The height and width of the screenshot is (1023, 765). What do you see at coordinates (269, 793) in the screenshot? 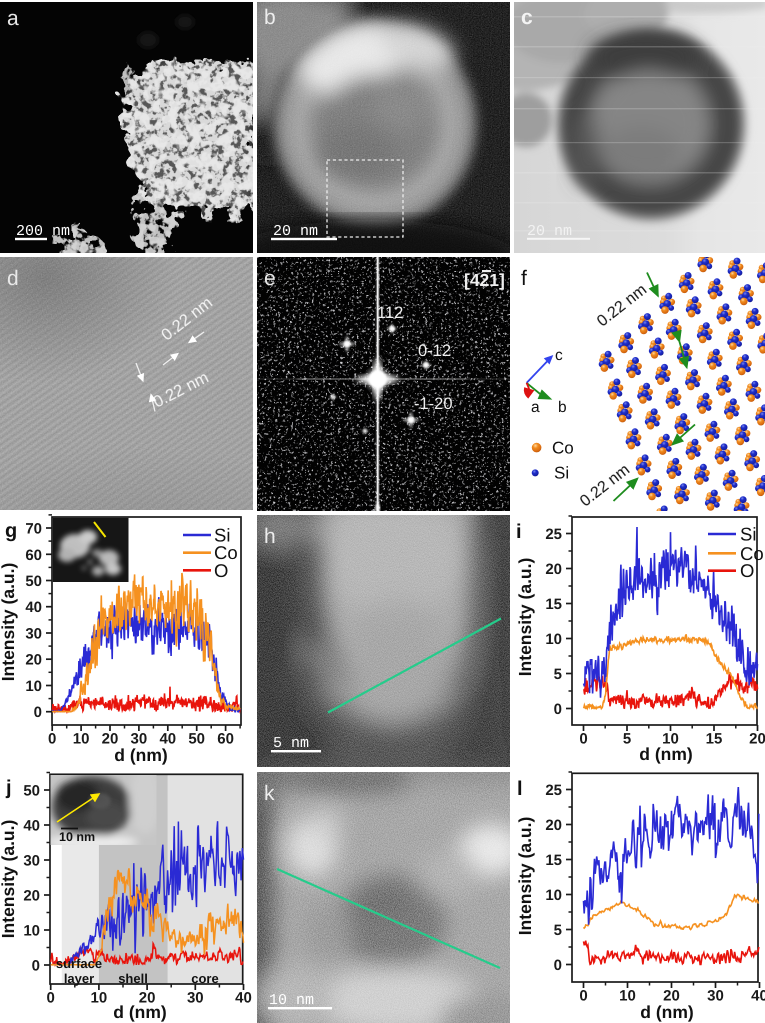
I see `svg-text: k` at bounding box center [269, 793].